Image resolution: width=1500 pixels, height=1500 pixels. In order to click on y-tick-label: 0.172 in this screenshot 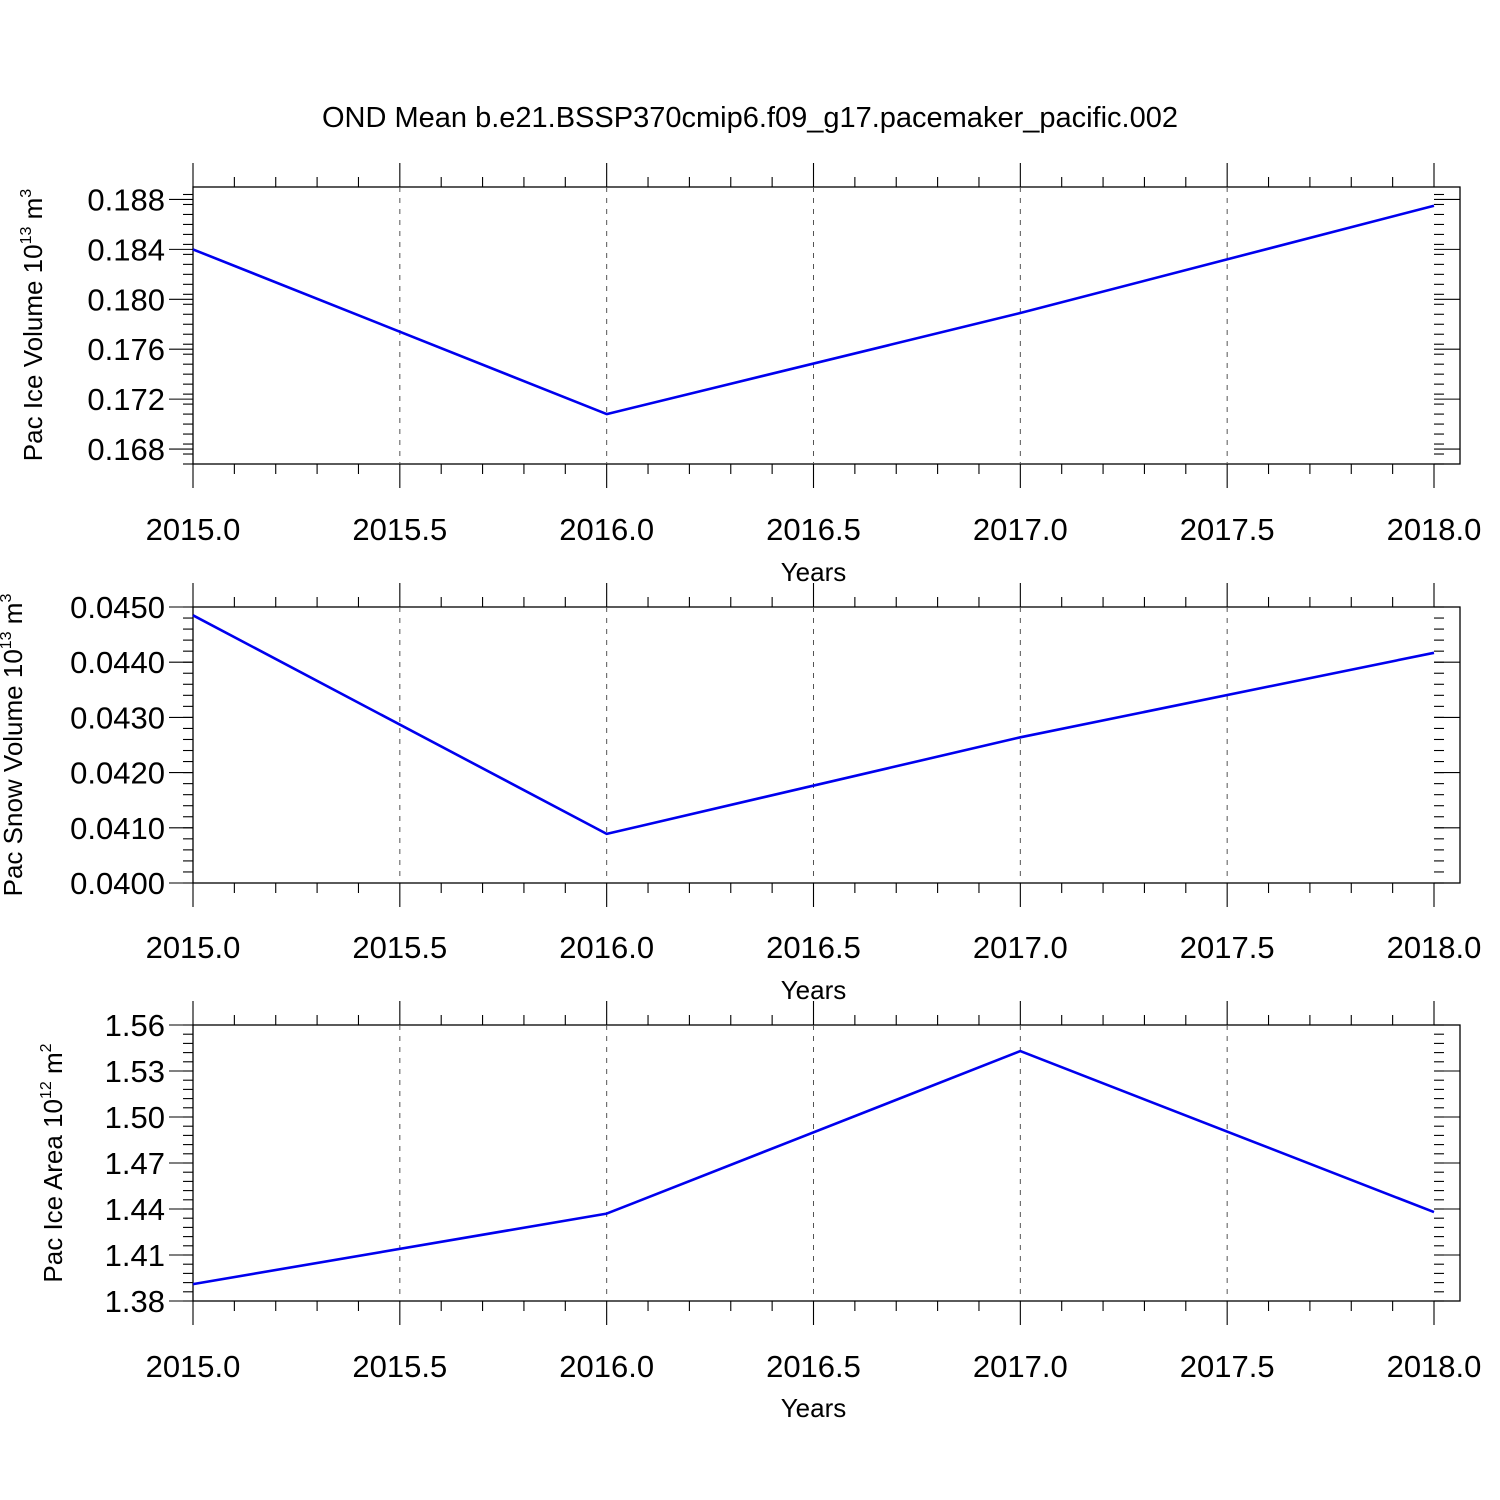, I will do `click(126, 399)`.